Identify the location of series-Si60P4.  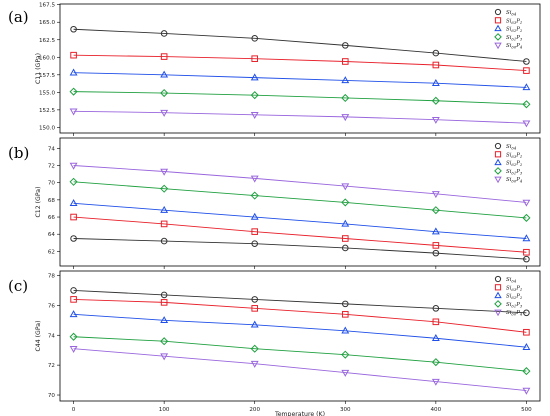
(300, 118).